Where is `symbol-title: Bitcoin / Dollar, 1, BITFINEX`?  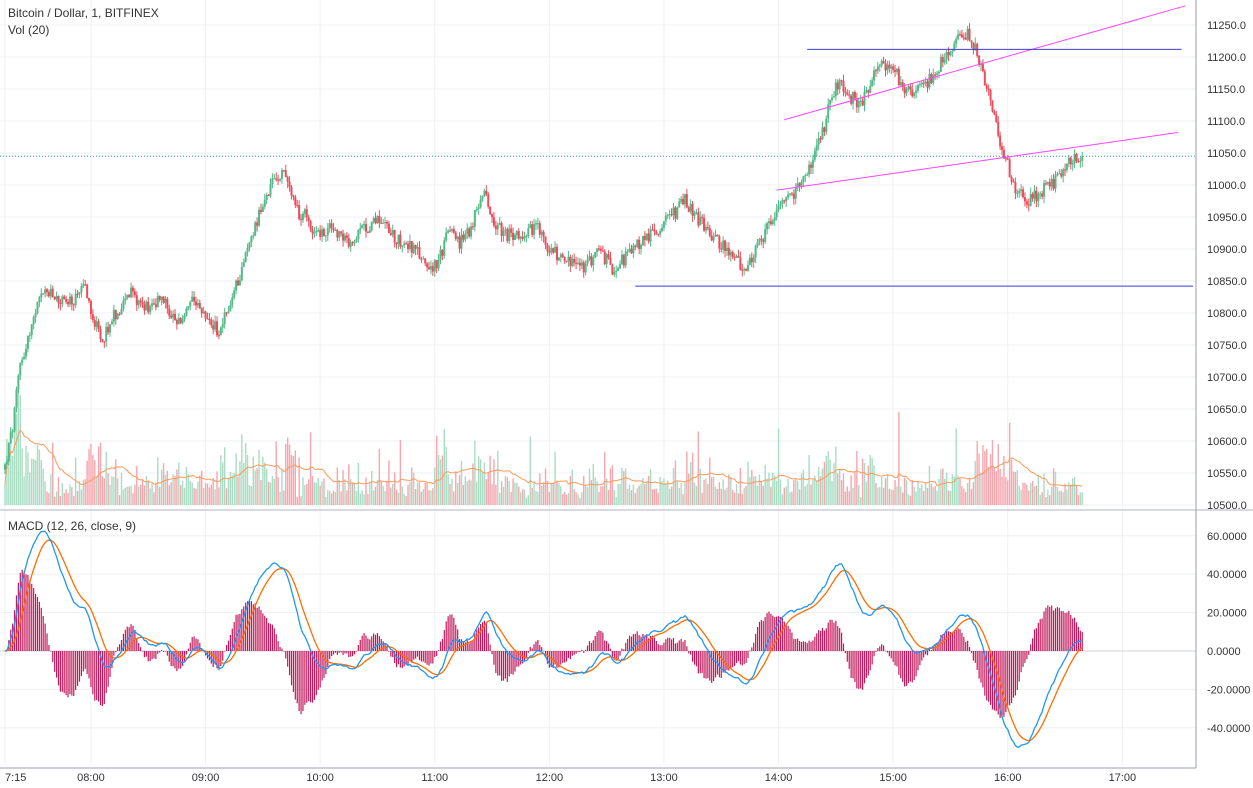
symbol-title: Bitcoin / Dollar, 1, BITFINEX is located at coordinates (83, 13).